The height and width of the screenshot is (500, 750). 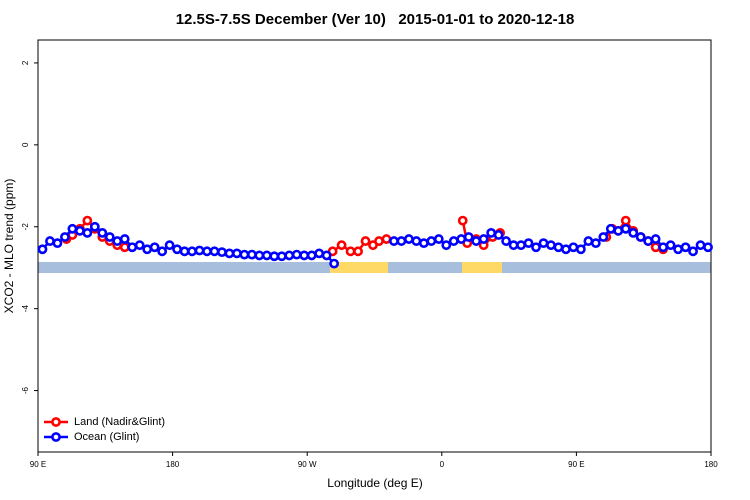 What do you see at coordinates (442, 464) in the screenshot?
I see `x-tick-label: 0` at bounding box center [442, 464].